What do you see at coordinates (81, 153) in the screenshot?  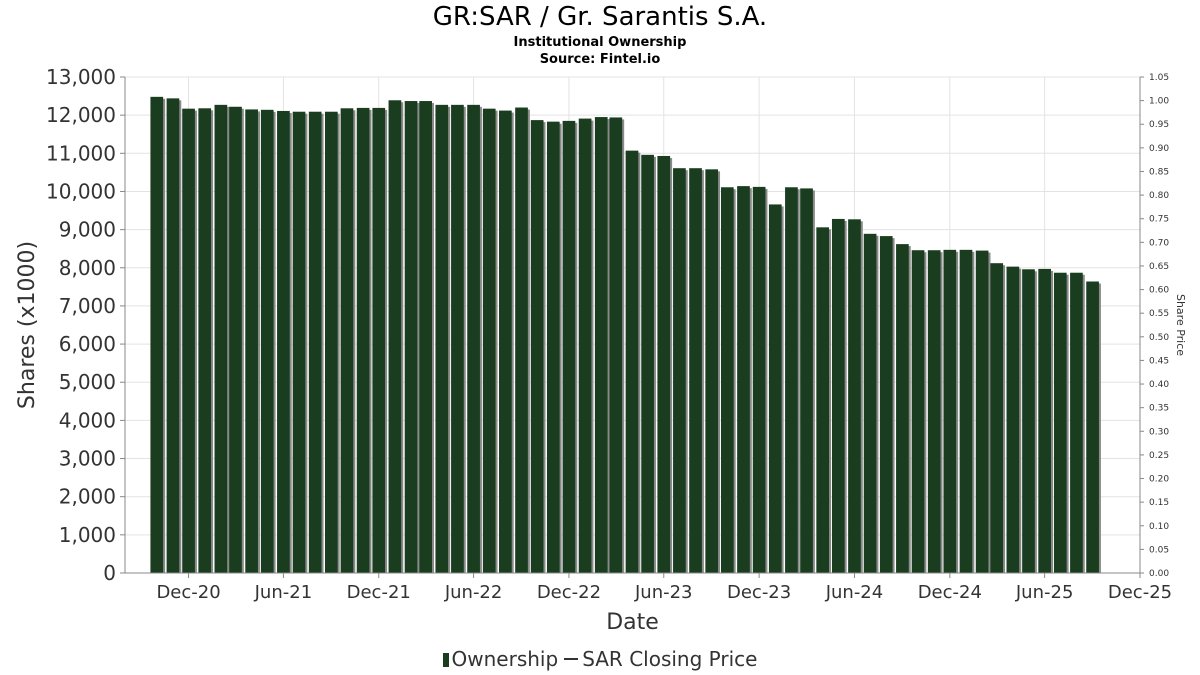 I see `y-tick-label: 11,000` at bounding box center [81, 153].